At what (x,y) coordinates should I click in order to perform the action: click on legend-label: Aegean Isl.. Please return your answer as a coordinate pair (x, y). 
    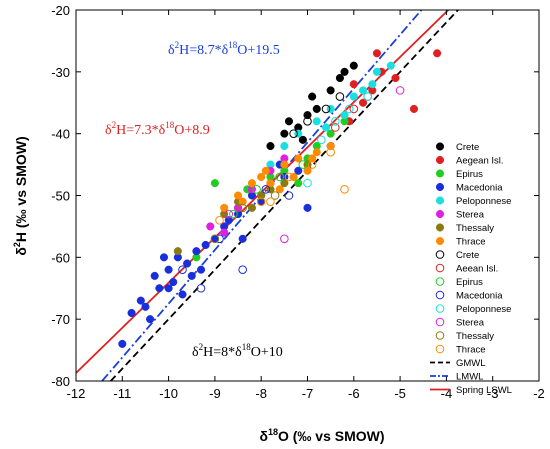
    Looking at the image, I should click on (480, 161).